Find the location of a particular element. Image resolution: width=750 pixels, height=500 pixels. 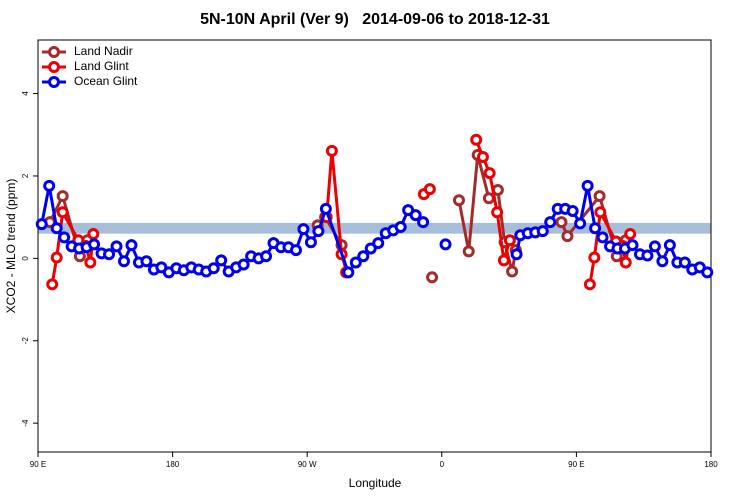

y-tick-label: -4 is located at coordinates (25, 423).